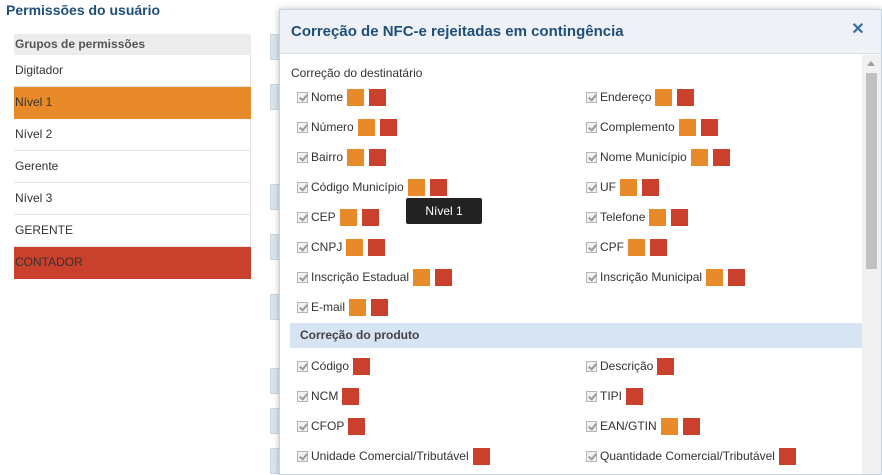 This screenshot has width=882, height=475. Describe the element at coordinates (871, 171) in the screenshot. I see `scrollbar-thumb` at that location.